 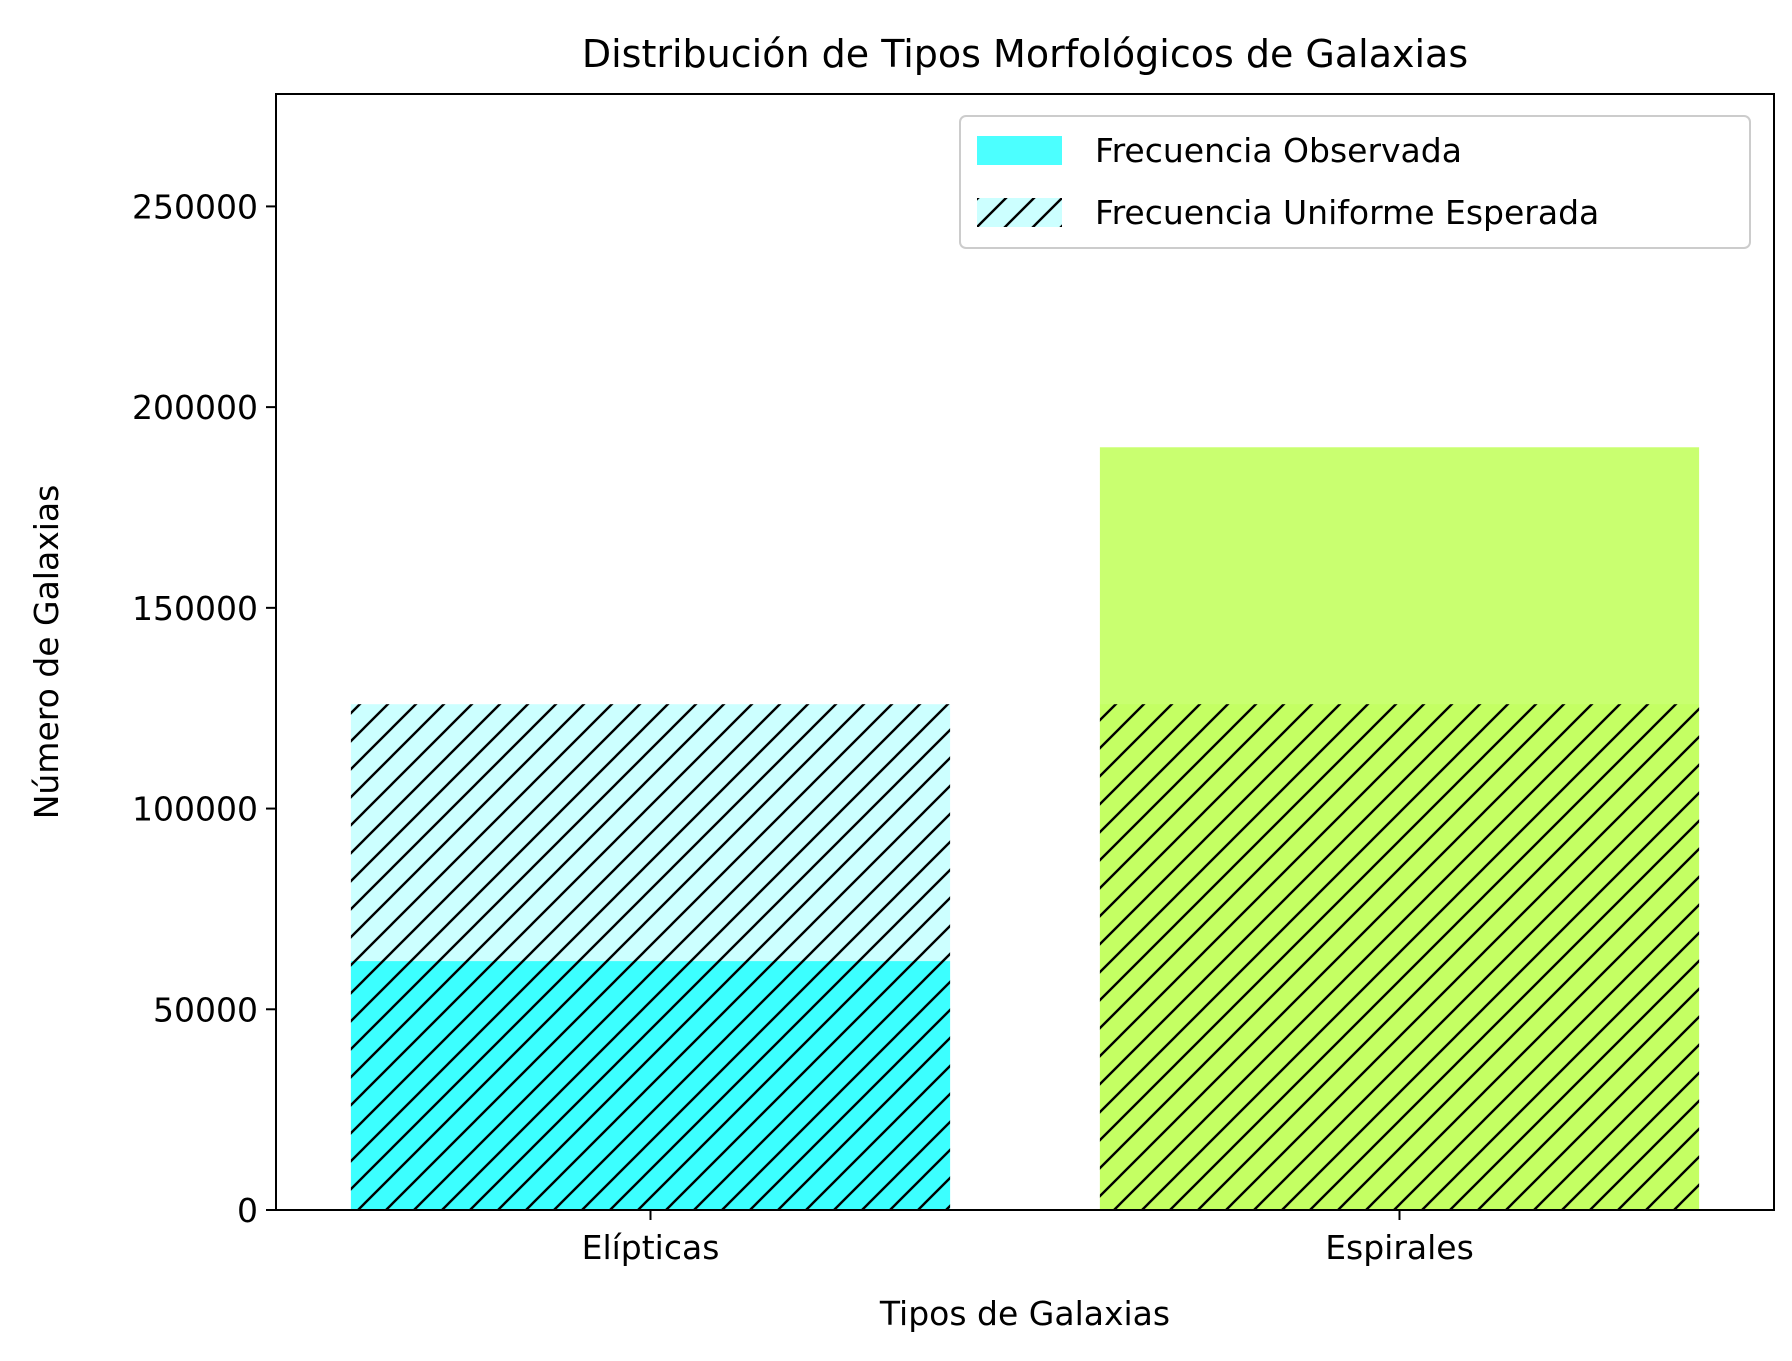 I want to click on legend-swatch, so click(x=1019, y=150).